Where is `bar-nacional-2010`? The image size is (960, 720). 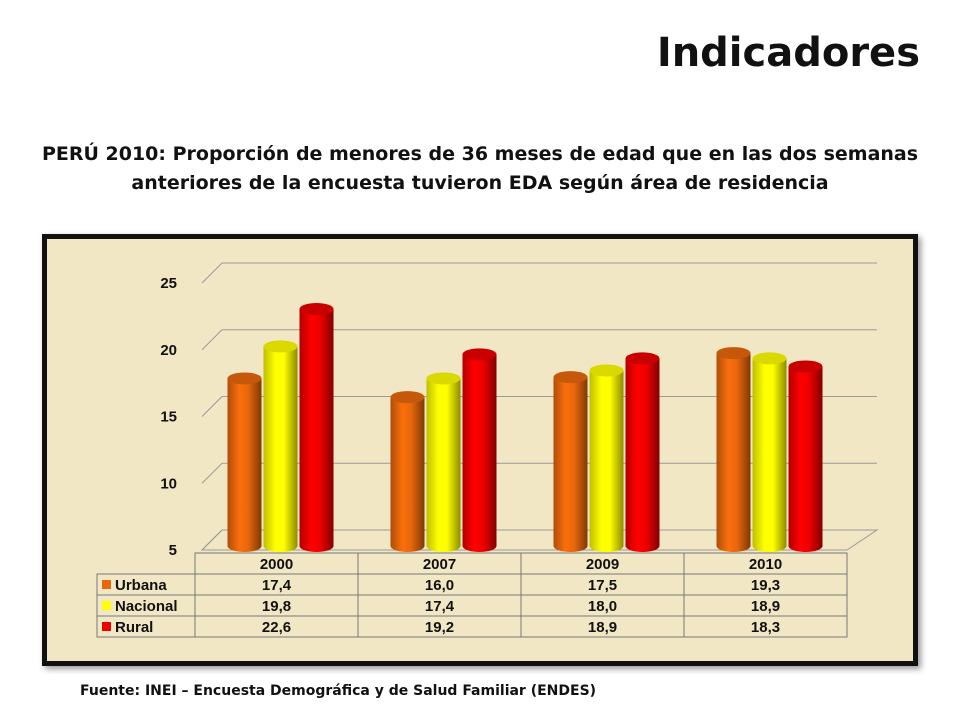 bar-nacional-2010 is located at coordinates (769, 452).